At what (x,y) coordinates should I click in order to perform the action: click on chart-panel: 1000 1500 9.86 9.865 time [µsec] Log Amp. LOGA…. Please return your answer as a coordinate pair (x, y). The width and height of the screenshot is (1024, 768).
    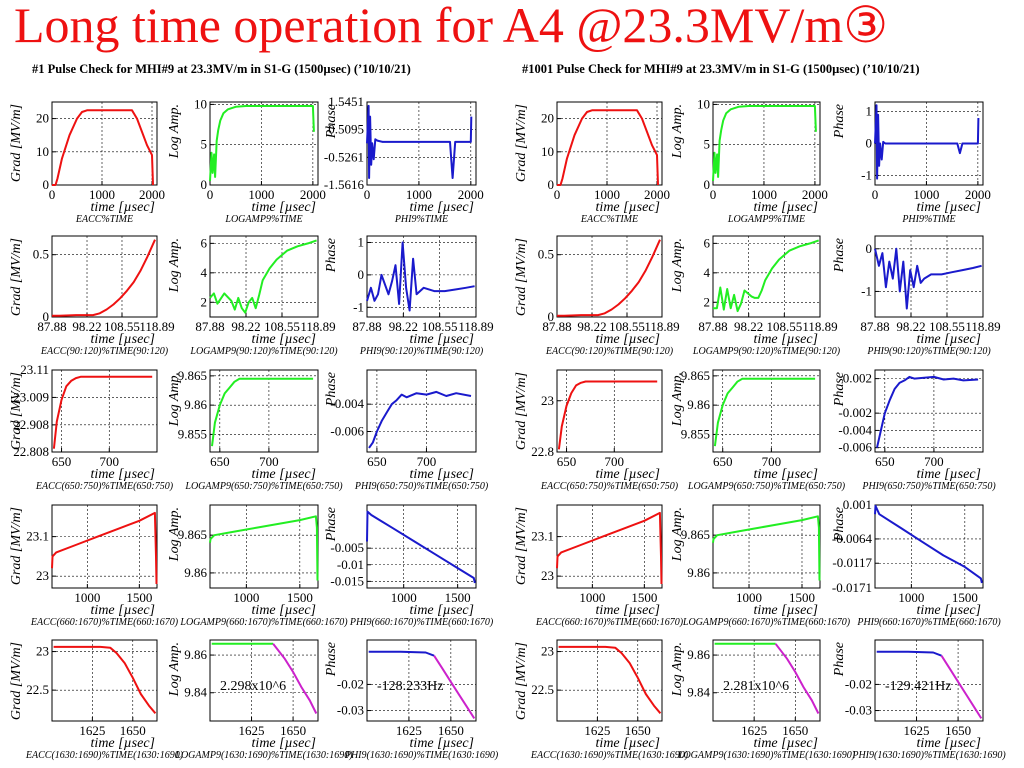
    Looking at the image, I should click on (760, 566).